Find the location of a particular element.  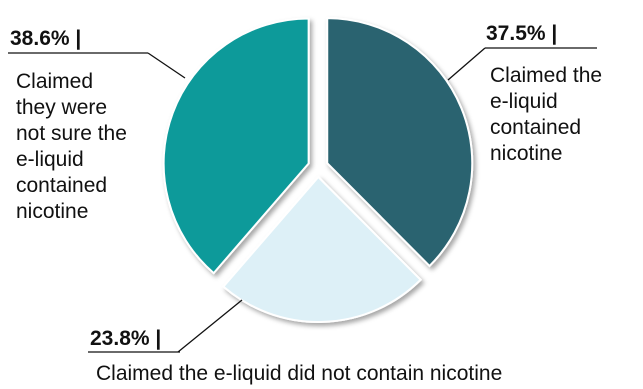

data-label-2: 23.8% | is located at coordinates (125, 338).